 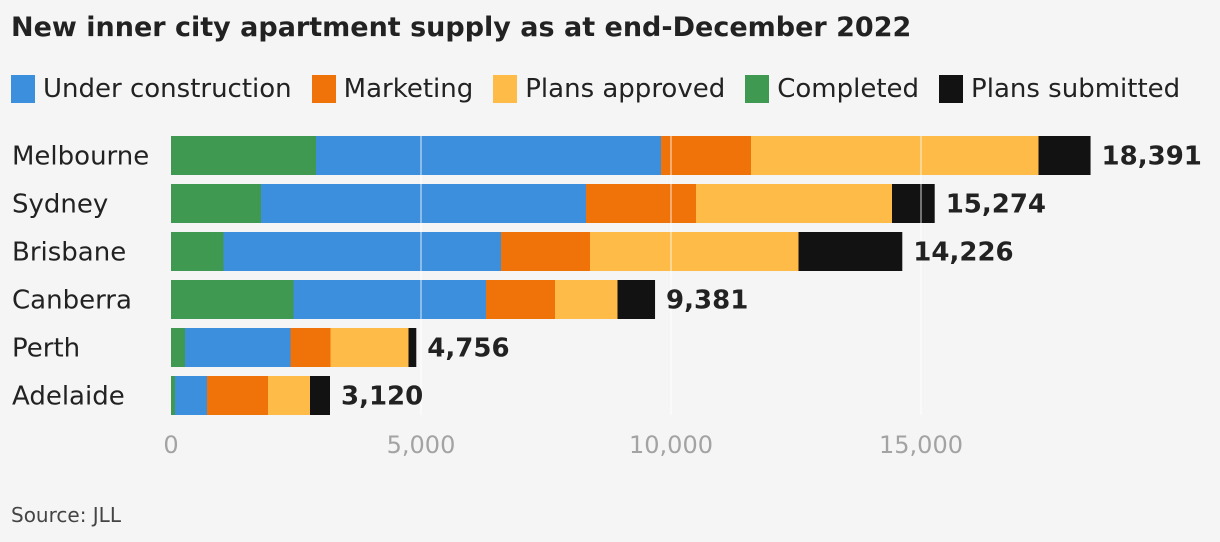 What do you see at coordinates (545, 251) in the screenshot?
I see `bar-brisbane-marketing` at bounding box center [545, 251].